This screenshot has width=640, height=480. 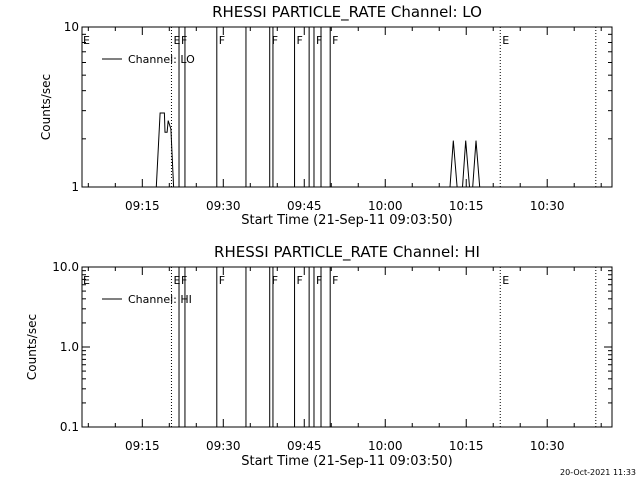 What do you see at coordinates (71, 27) in the screenshot?
I see `y-tick-label: 10` at bounding box center [71, 27].